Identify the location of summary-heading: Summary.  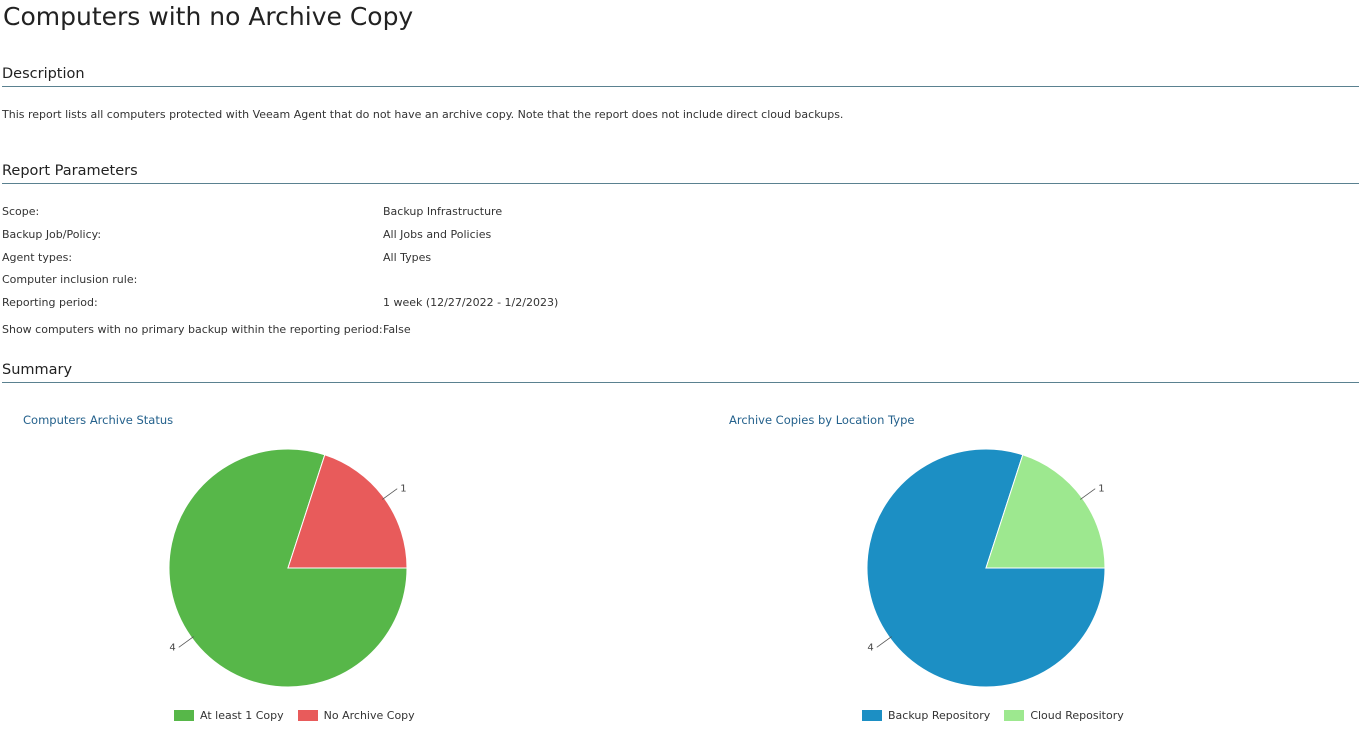
(680, 372).